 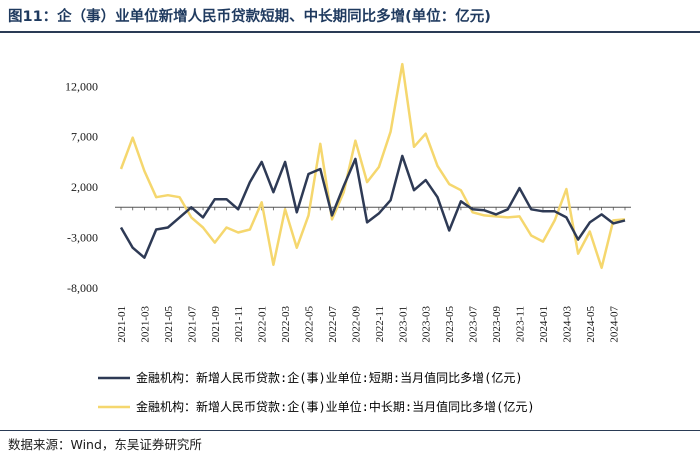 I want to click on x-tick-label: 2022-01, so click(x=263, y=324).